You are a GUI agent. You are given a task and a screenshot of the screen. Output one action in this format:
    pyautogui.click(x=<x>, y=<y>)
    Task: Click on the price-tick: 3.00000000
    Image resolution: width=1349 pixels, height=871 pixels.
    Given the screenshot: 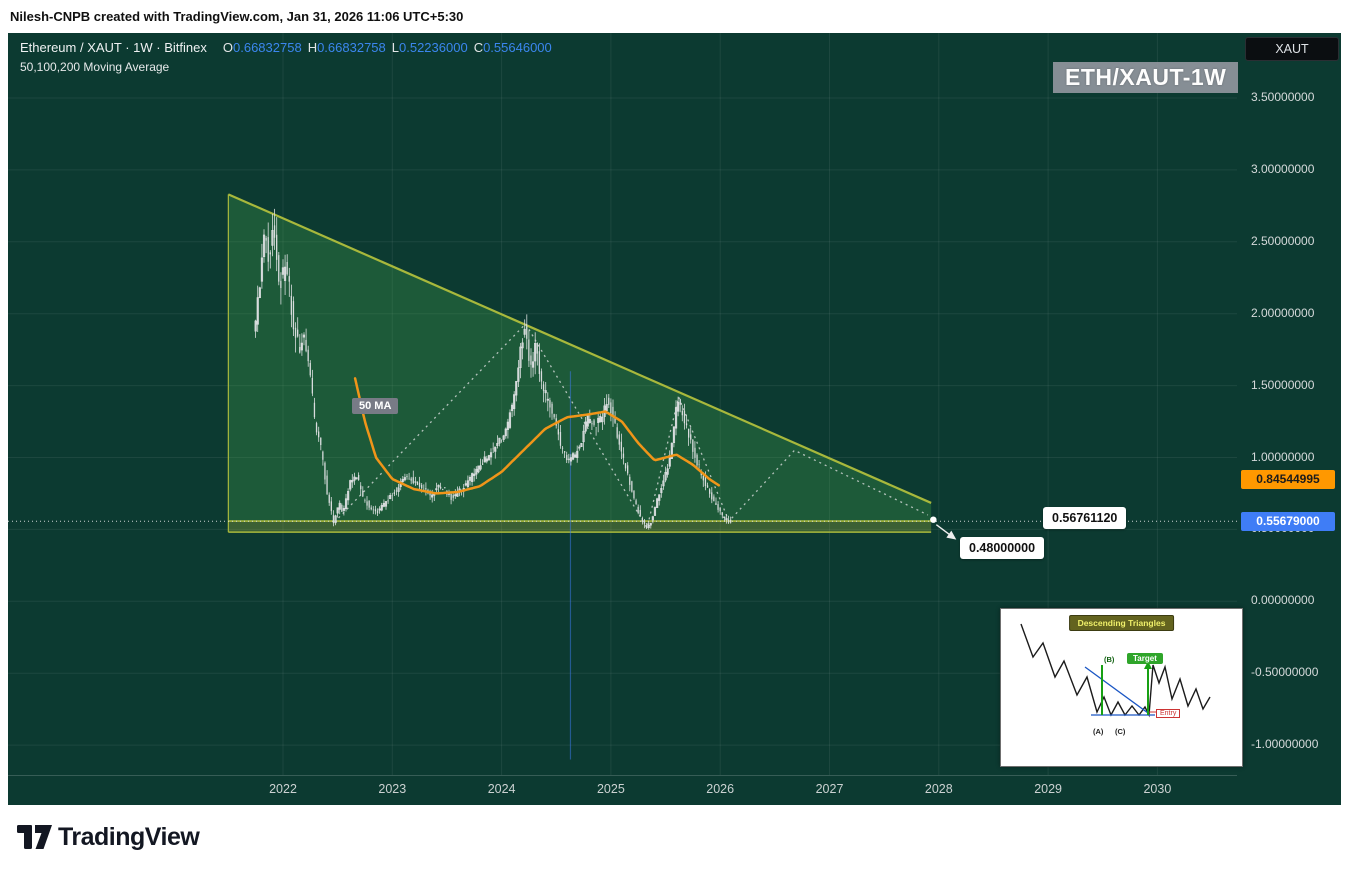 What is the action you would take?
    pyautogui.click(x=1283, y=168)
    